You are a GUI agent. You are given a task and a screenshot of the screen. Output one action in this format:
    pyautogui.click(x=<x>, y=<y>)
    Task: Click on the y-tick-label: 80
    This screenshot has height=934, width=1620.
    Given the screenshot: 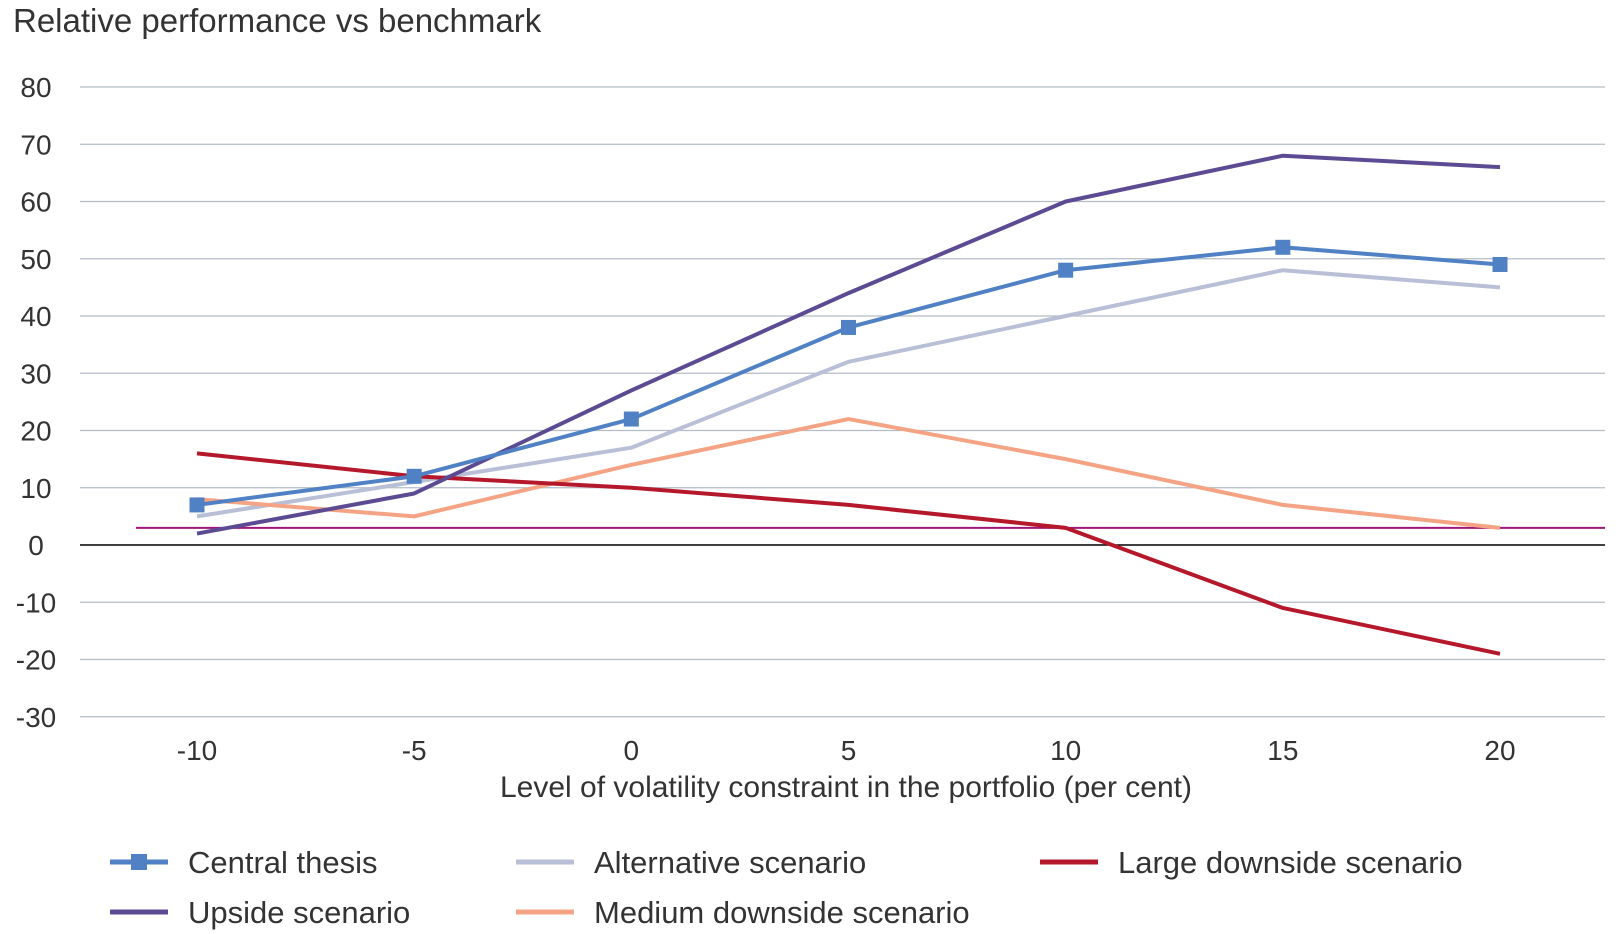 What is the action you would take?
    pyautogui.click(x=35, y=87)
    